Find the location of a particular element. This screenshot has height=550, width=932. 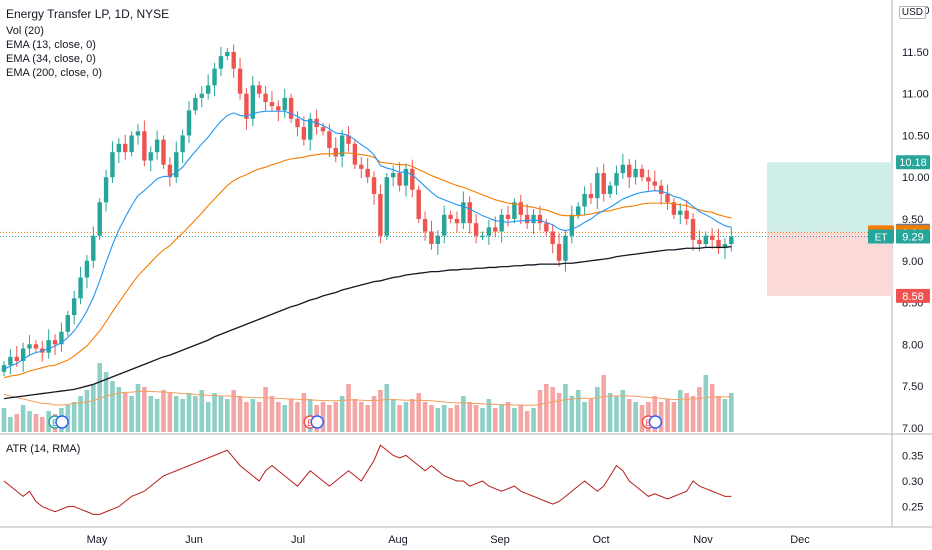

price-tick-label: 9.00 is located at coordinates (912, 262).